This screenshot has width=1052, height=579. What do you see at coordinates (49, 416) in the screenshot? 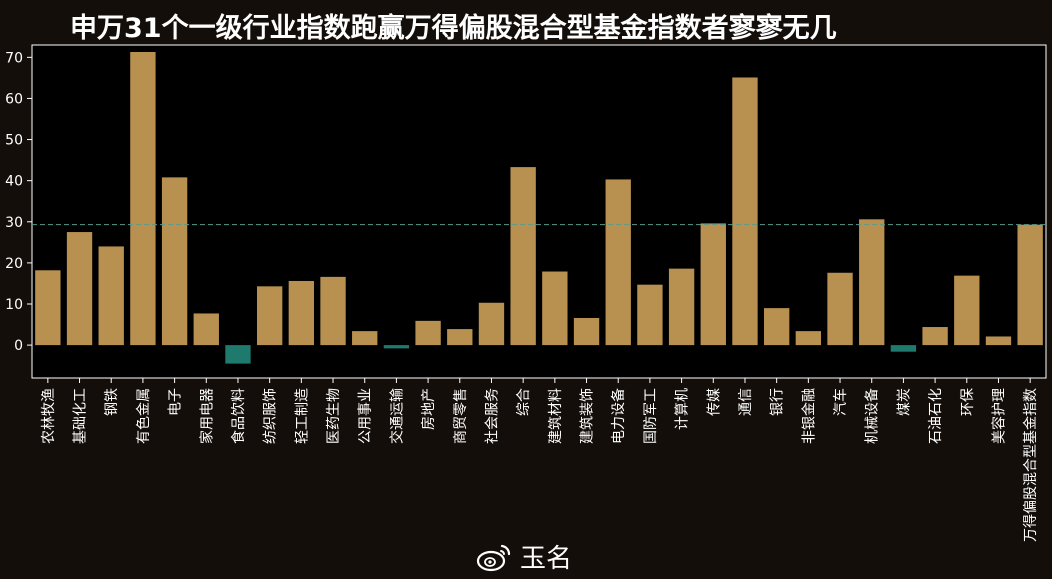
I see `x-tick-label: 农林牧渔` at bounding box center [49, 416].